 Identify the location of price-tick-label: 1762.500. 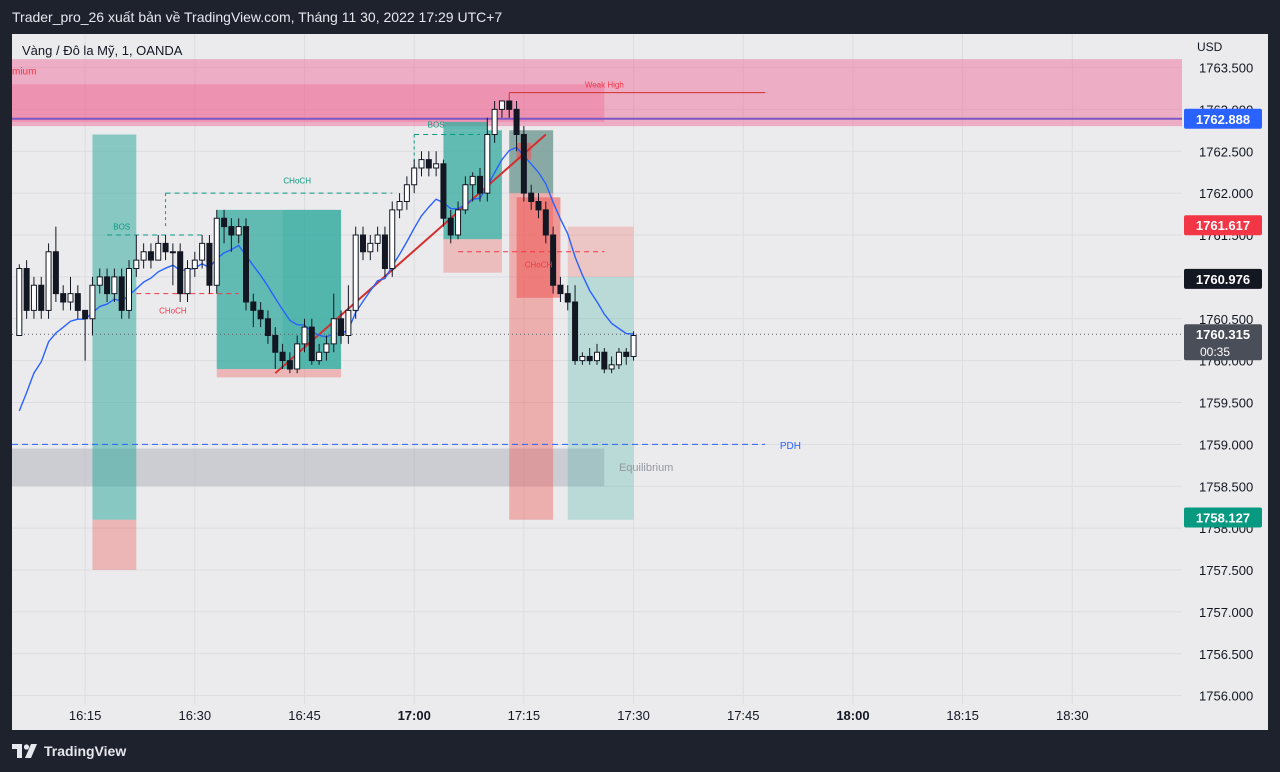
(1226, 151).